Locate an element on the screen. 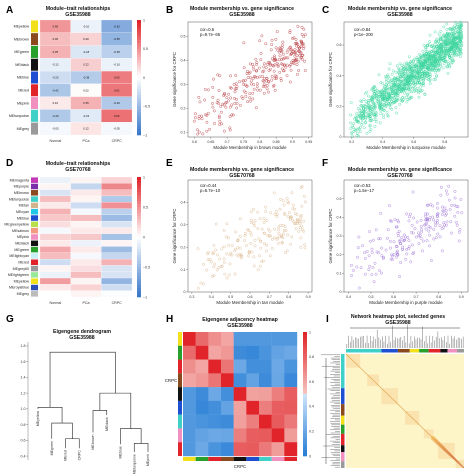 This screenshot has height=474, width=474. x-tick-label: 0.8 is located at coordinates (444, 142).